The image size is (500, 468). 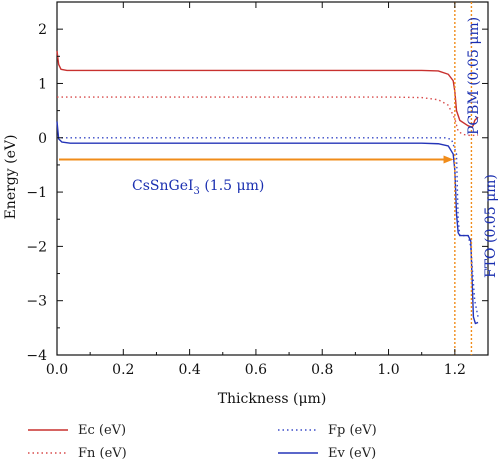 What do you see at coordinates (42, 84) in the screenshot?
I see `y-tick-label-5: 1` at bounding box center [42, 84].